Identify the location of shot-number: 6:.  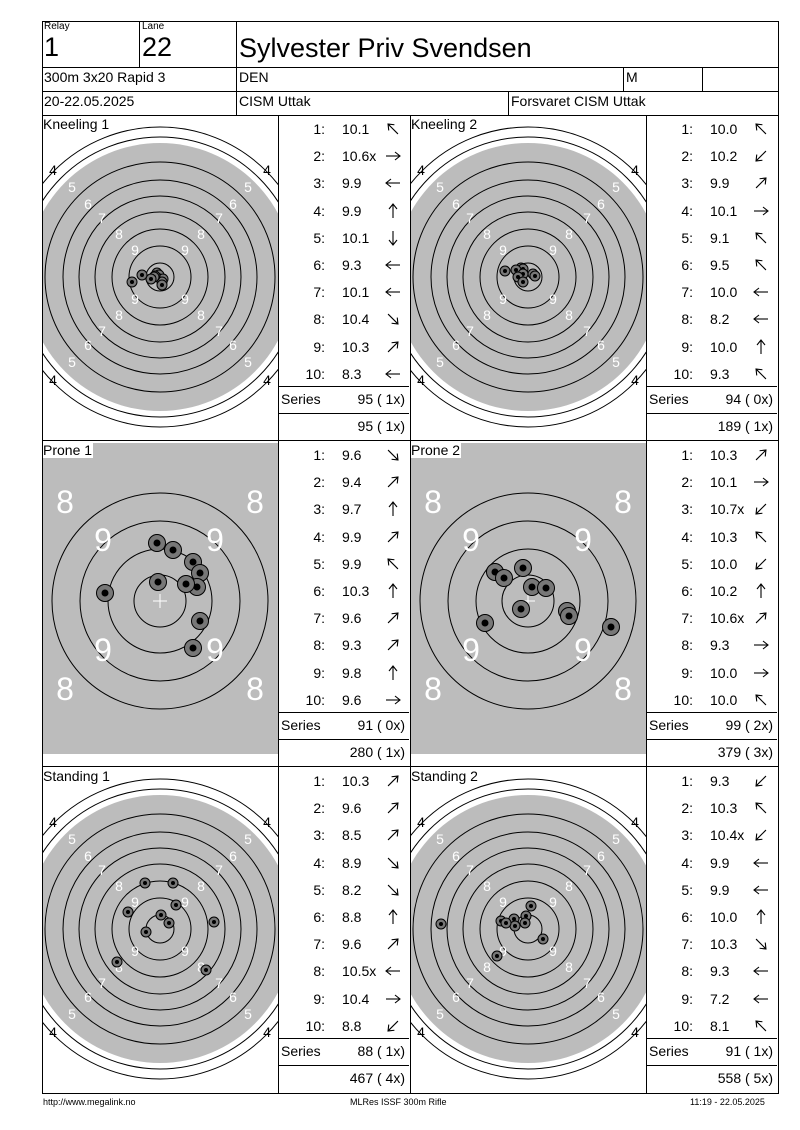
(687, 591).